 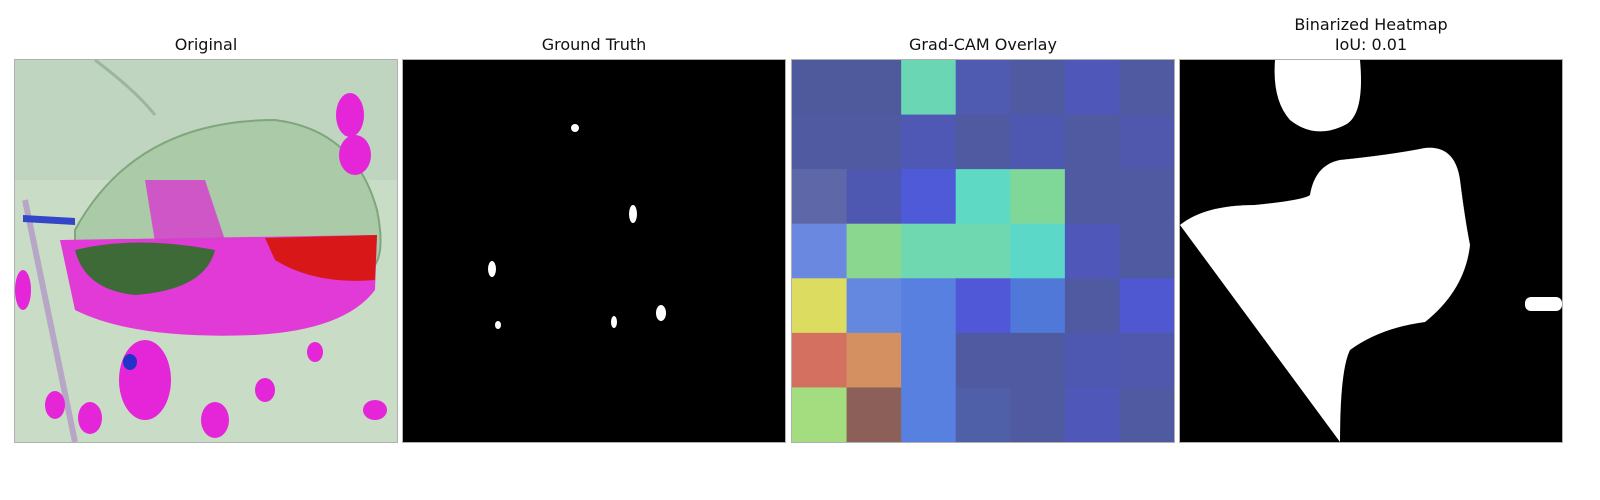 I want to click on panel-title-binarized: Binarized Heatmap IoU: 0.01, so click(x=1371, y=32).